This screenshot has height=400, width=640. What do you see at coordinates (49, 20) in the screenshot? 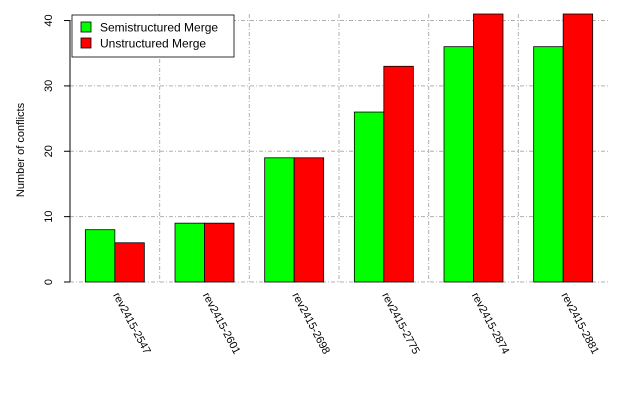
I see `y-tick-label: 40` at bounding box center [49, 20].